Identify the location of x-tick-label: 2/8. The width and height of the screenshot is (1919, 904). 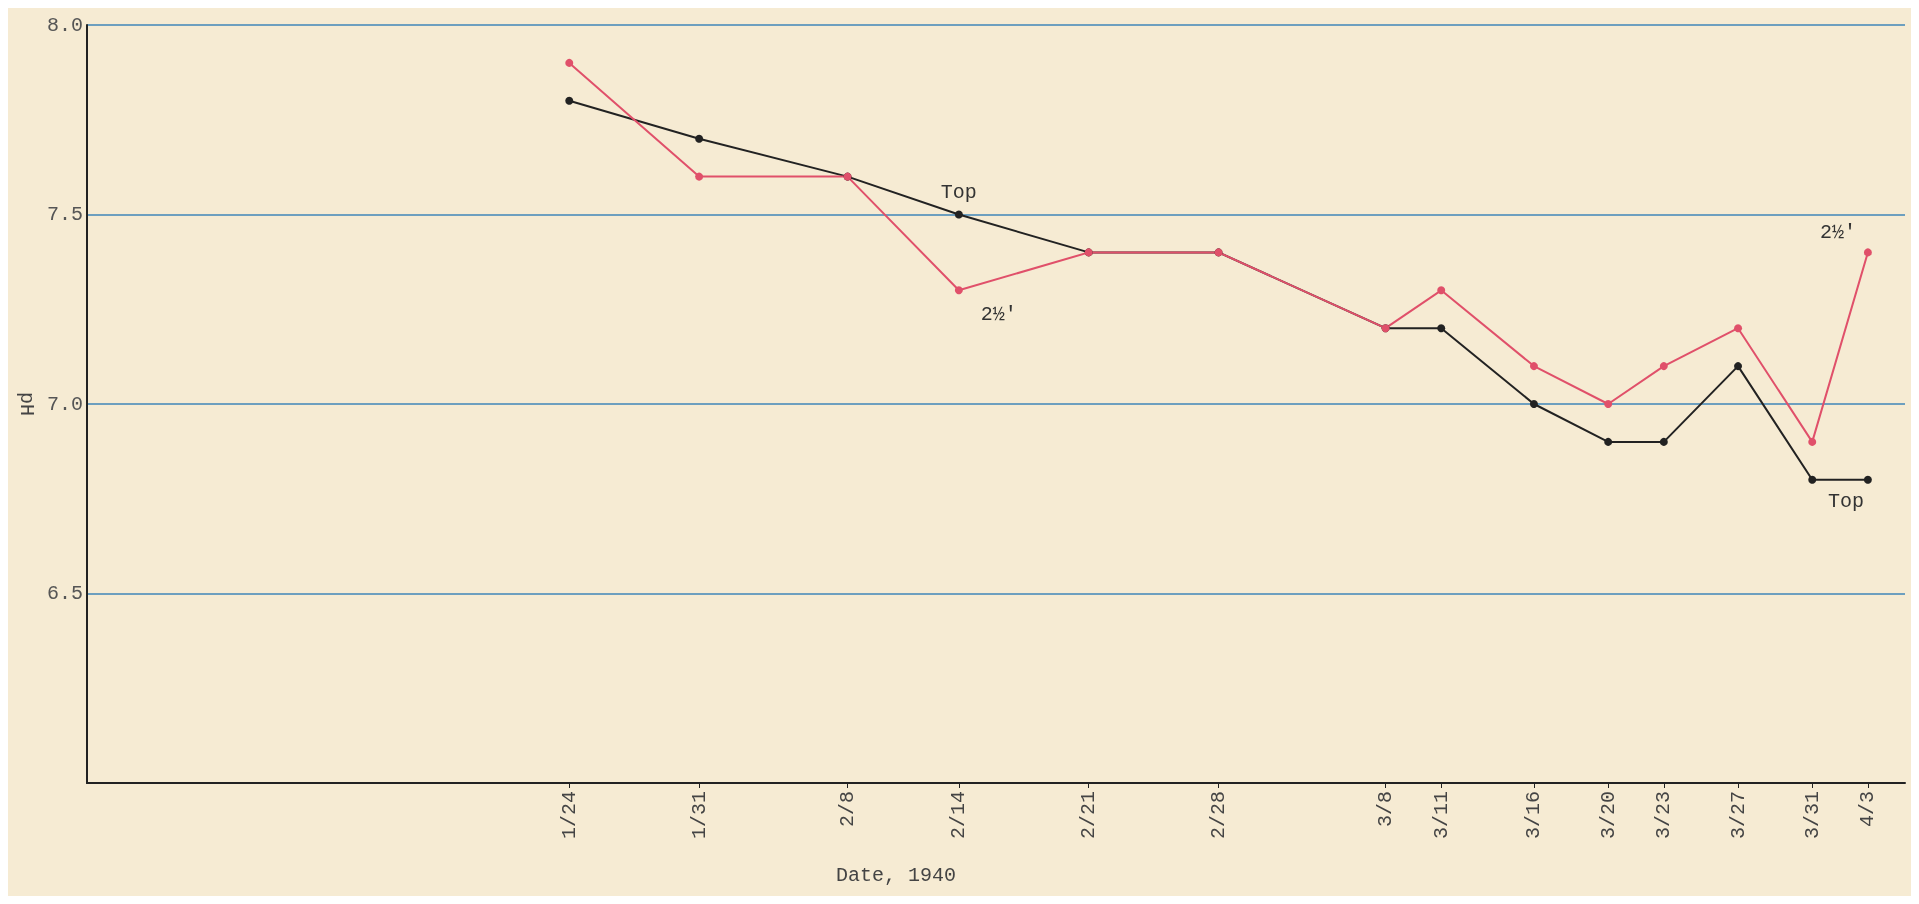
(848, 809).